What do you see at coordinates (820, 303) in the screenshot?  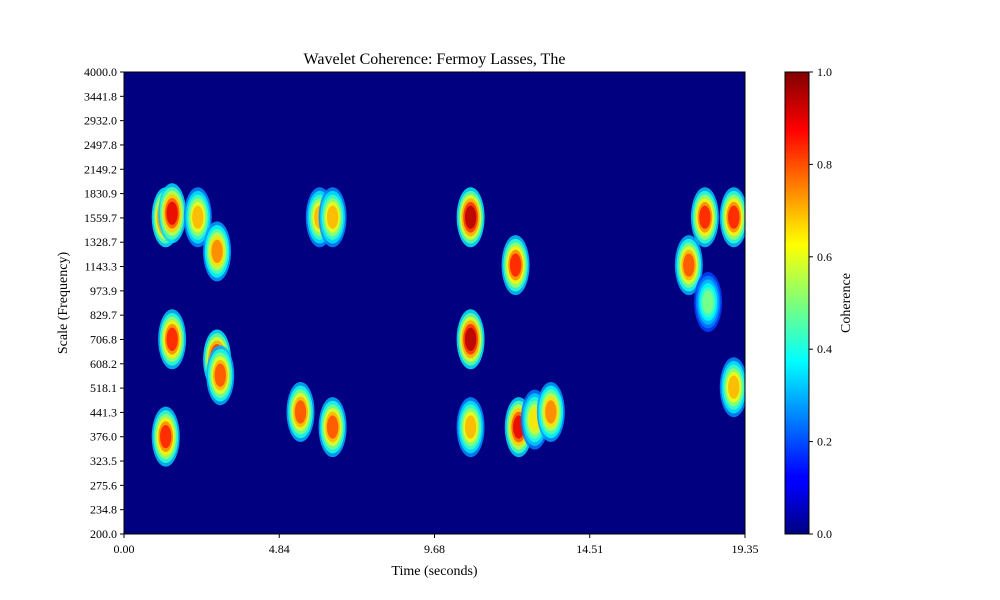 I see `colorbar-ticks: 0.0 0.2 0.4 0.6 0.8 1.0` at bounding box center [820, 303].